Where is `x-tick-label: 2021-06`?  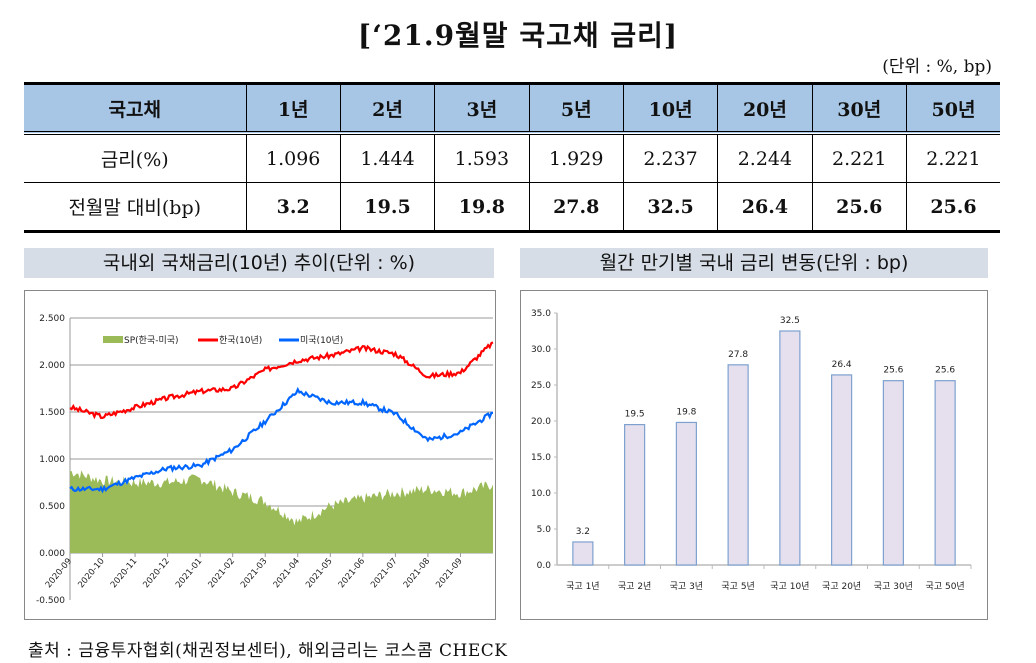 x-tick-label: 2021-06 is located at coordinates (352, 574).